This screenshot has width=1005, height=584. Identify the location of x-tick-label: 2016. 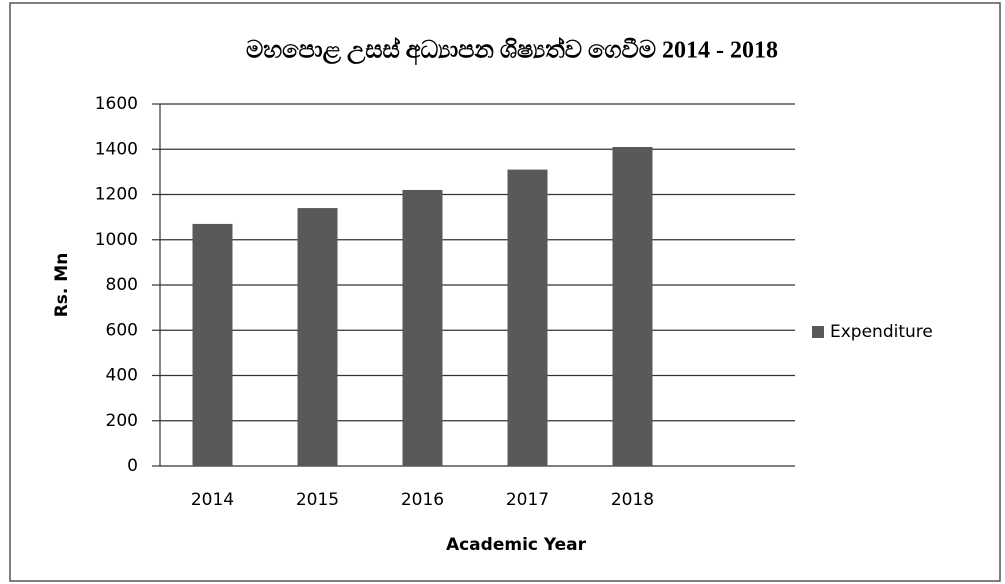
(422, 500).